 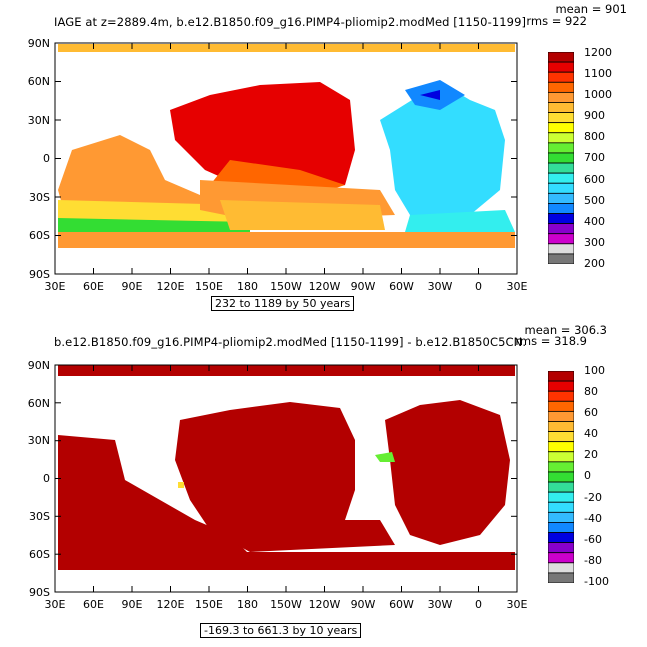 I want to click on colorbar-label: 900, so click(x=594, y=115).